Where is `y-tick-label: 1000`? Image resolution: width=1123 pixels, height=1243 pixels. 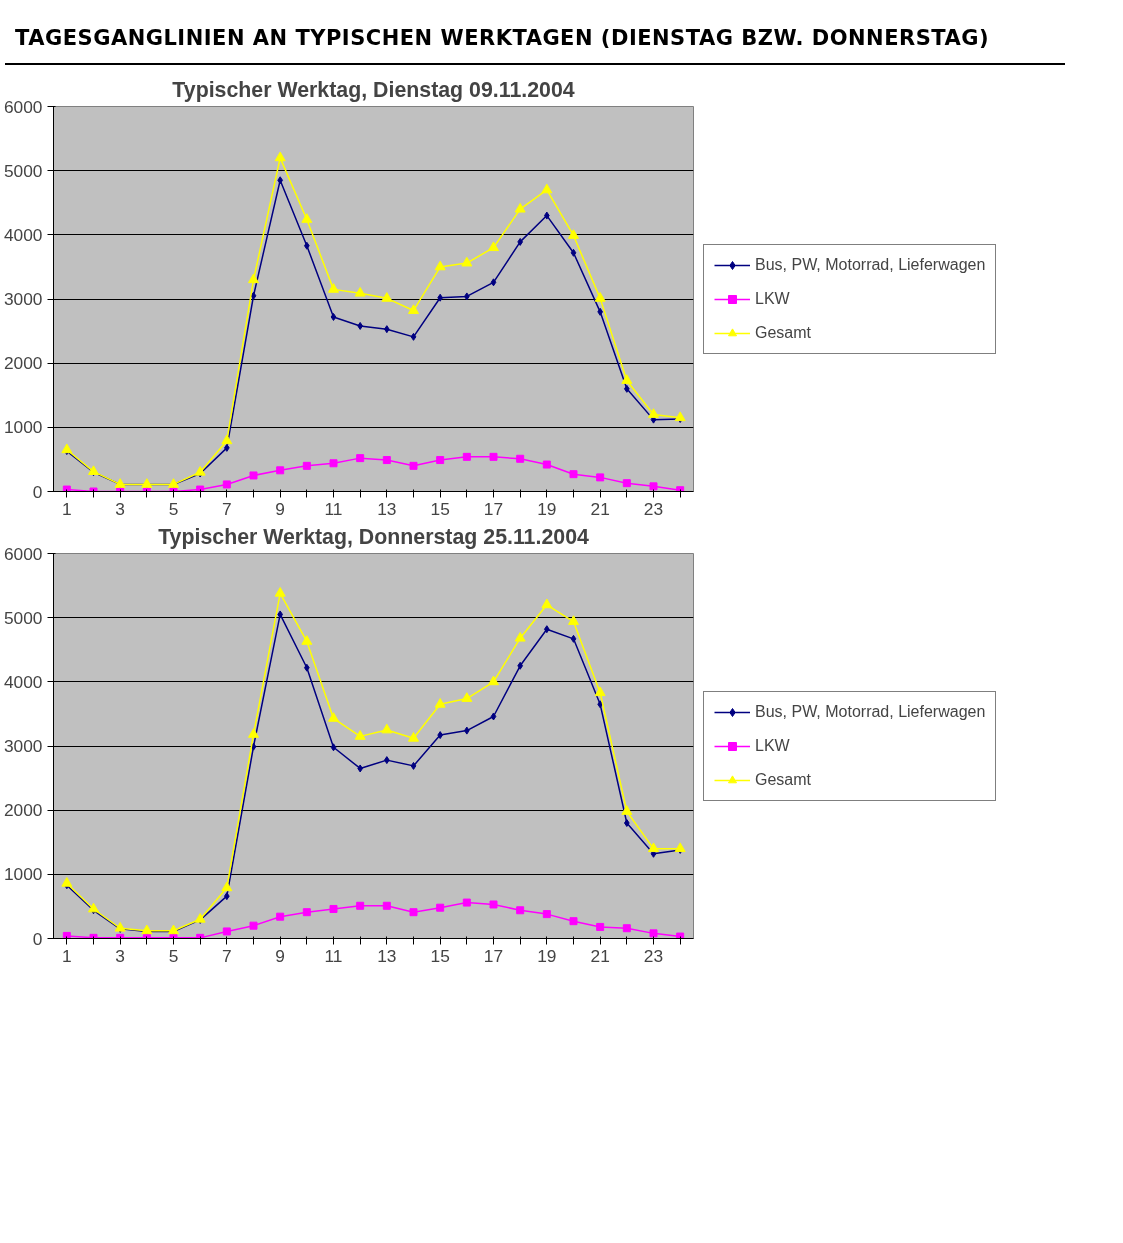 y-tick-label: 1000 is located at coordinates (23, 874).